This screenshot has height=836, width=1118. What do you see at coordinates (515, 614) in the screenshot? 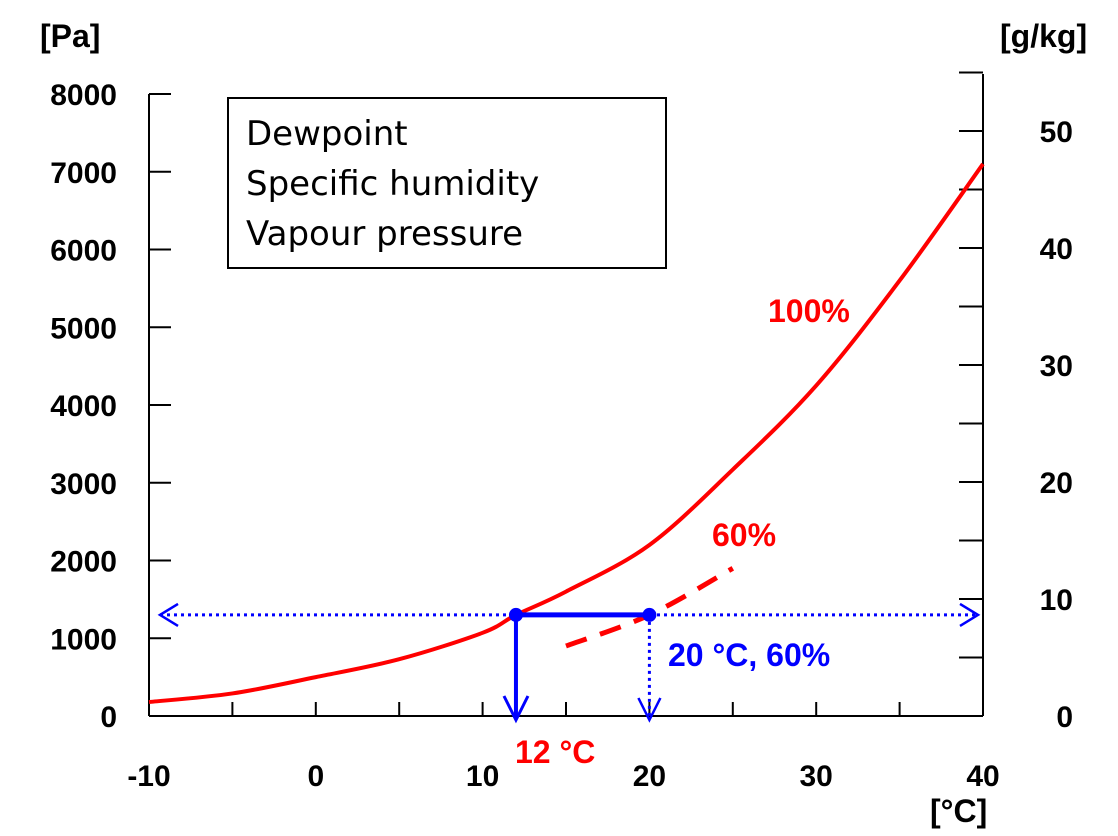
I see `dewpoint-marker` at bounding box center [515, 614].